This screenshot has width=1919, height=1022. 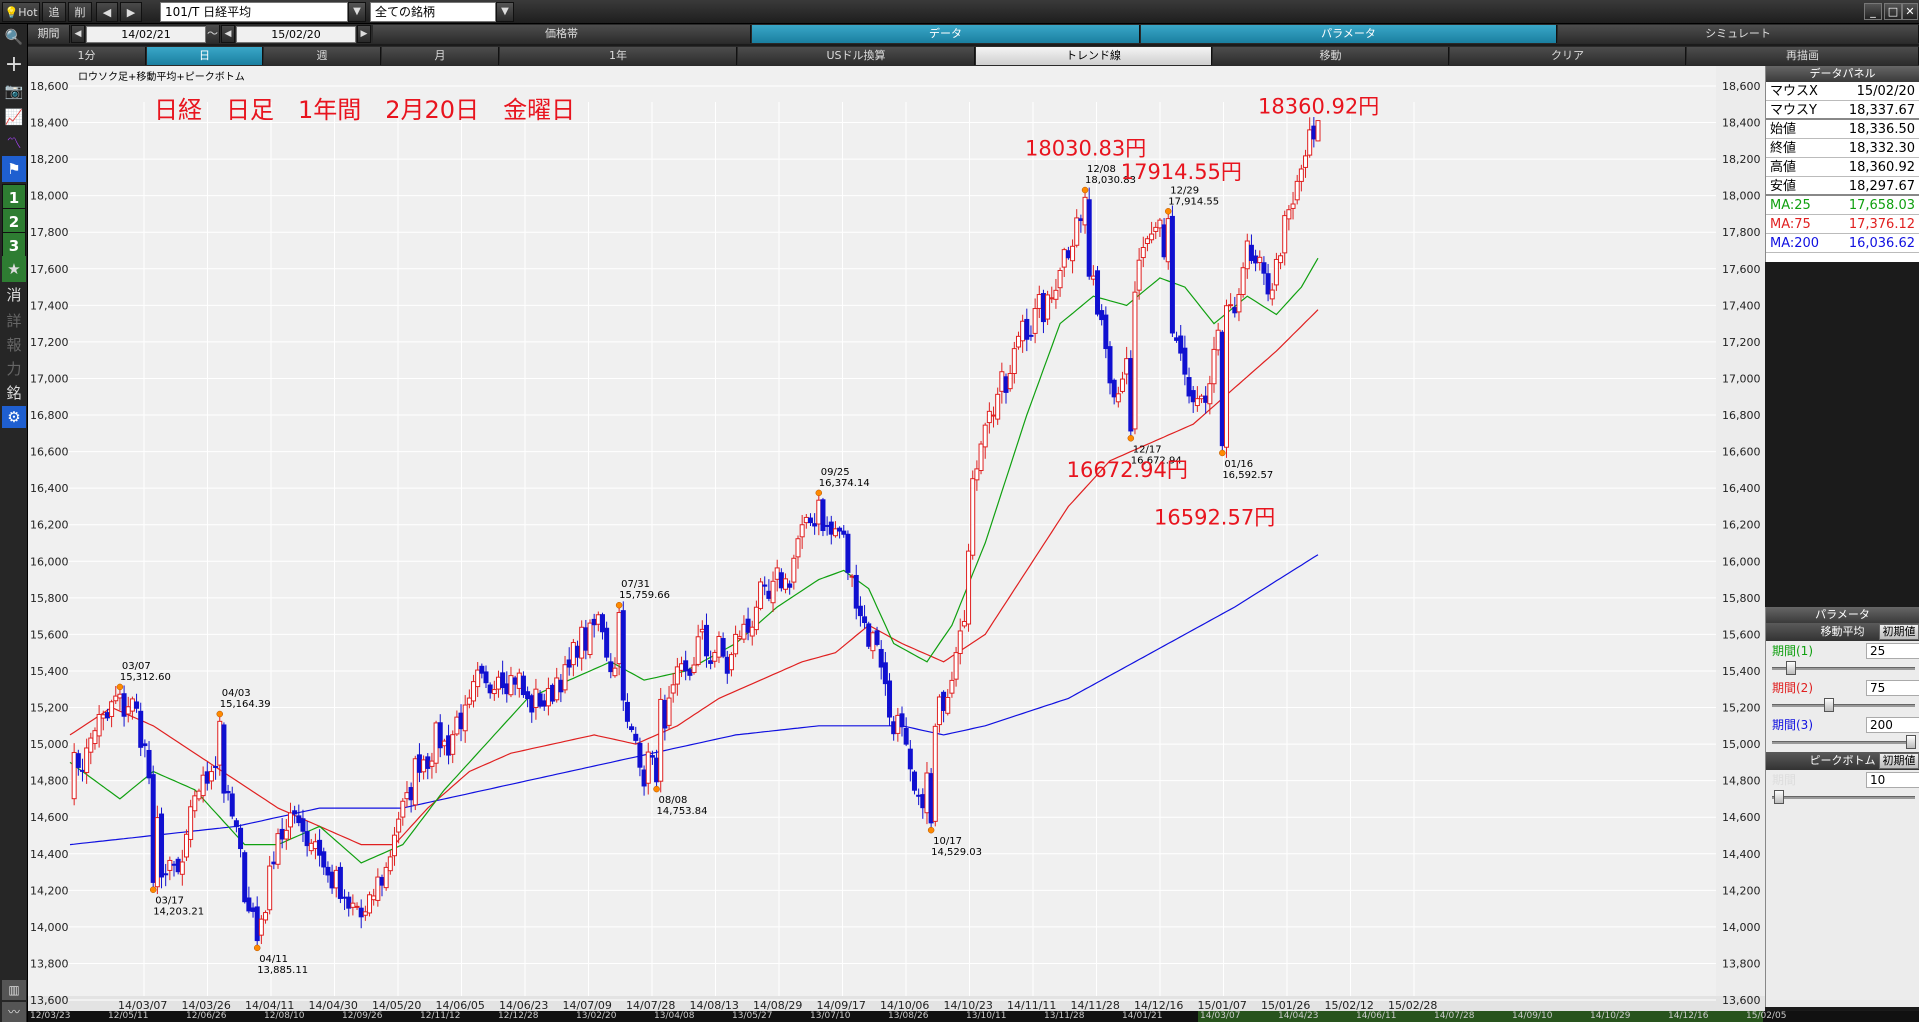 What do you see at coordinates (433, 12) in the screenshot?
I see `market-select: 全ての銘柄` at bounding box center [433, 12].